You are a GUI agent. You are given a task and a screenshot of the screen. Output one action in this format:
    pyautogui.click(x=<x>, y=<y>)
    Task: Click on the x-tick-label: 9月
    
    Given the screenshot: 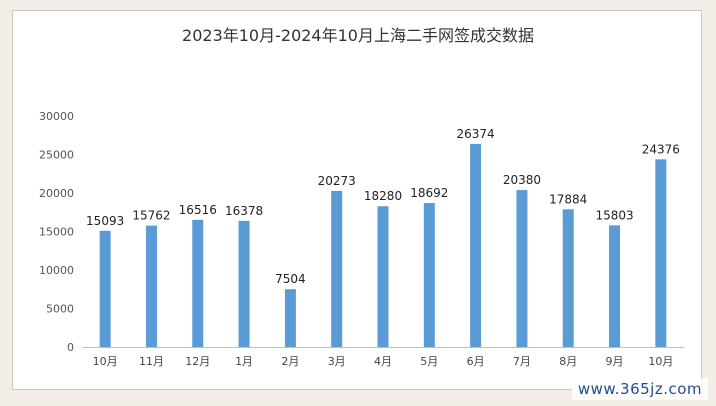 What is the action you would take?
    pyautogui.click(x=615, y=361)
    